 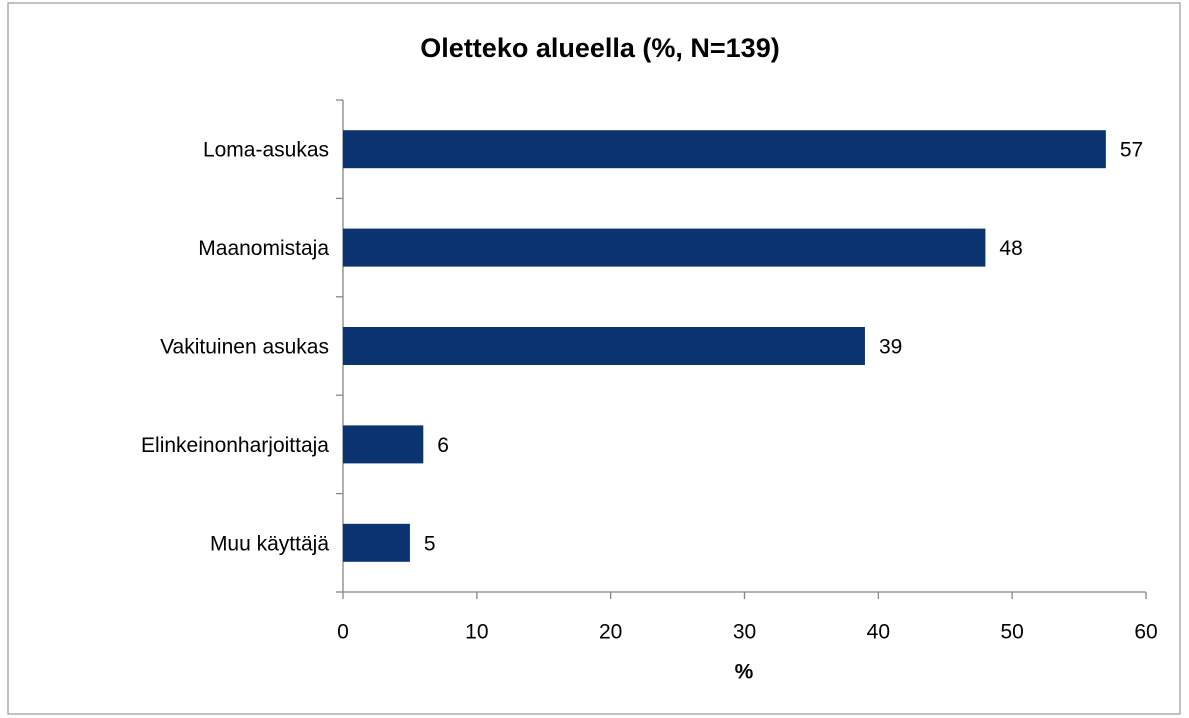 I want to click on x-tick-label: 30, so click(x=744, y=632).